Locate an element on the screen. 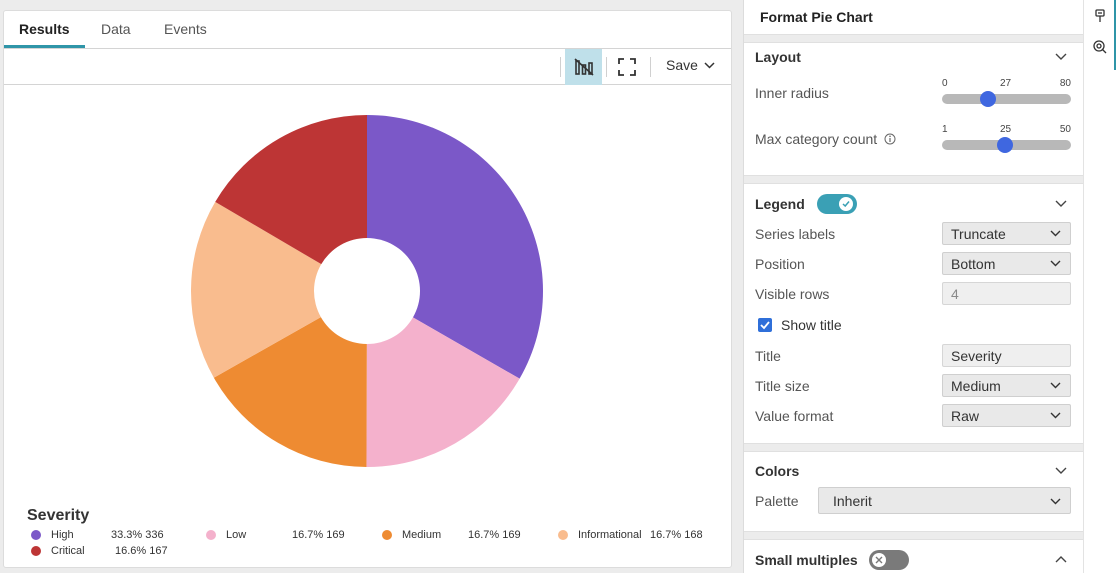  bar-chart-icon is located at coordinates (583, 67).